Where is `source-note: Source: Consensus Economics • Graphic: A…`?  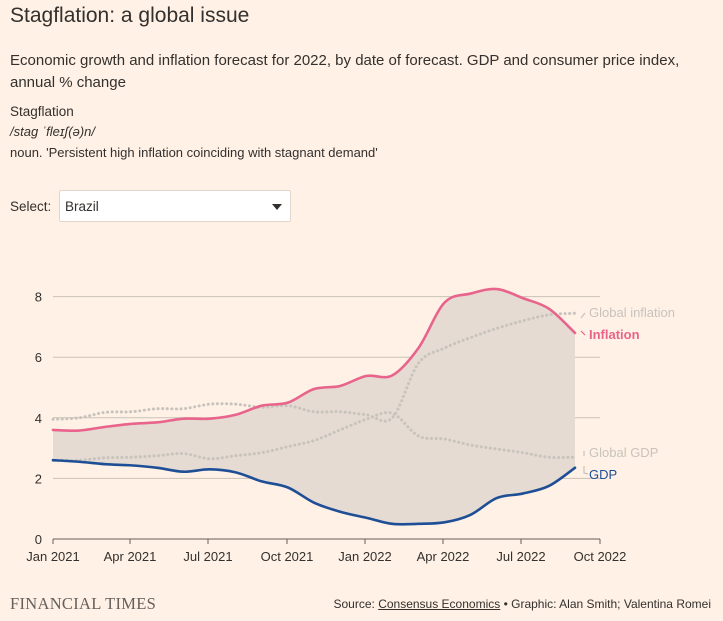 source-note: Source: Consensus Economics • Graphic: A… is located at coordinates (522, 604).